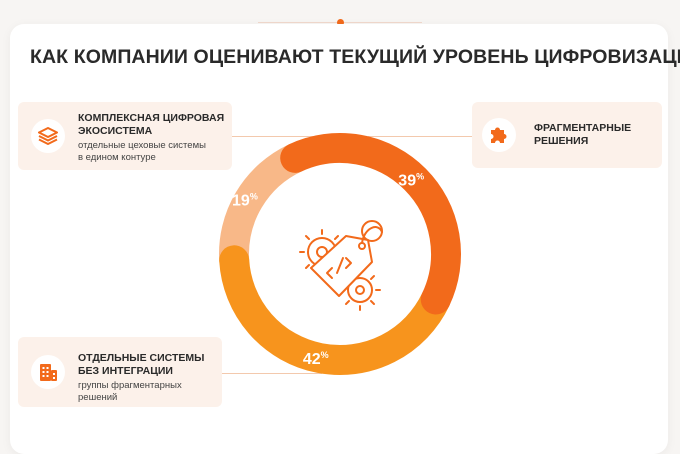 Image resolution: width=680 pixels, height=454 pixels. Describe the element at coordinates (272, 373) in the screenshot. I see `connector-line-separate` at that location.